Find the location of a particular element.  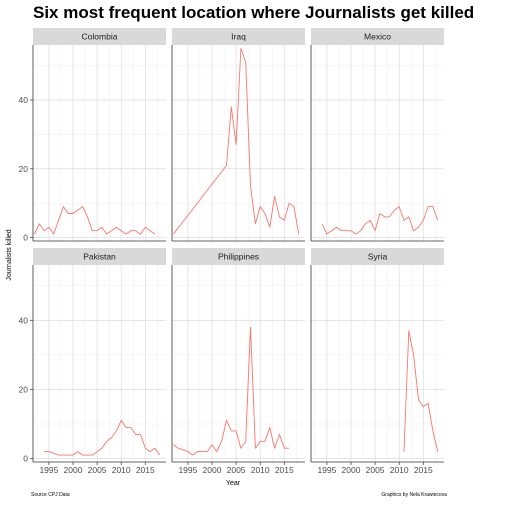

strip-label-philippines: Philippines is located at coordinates (238, 257).